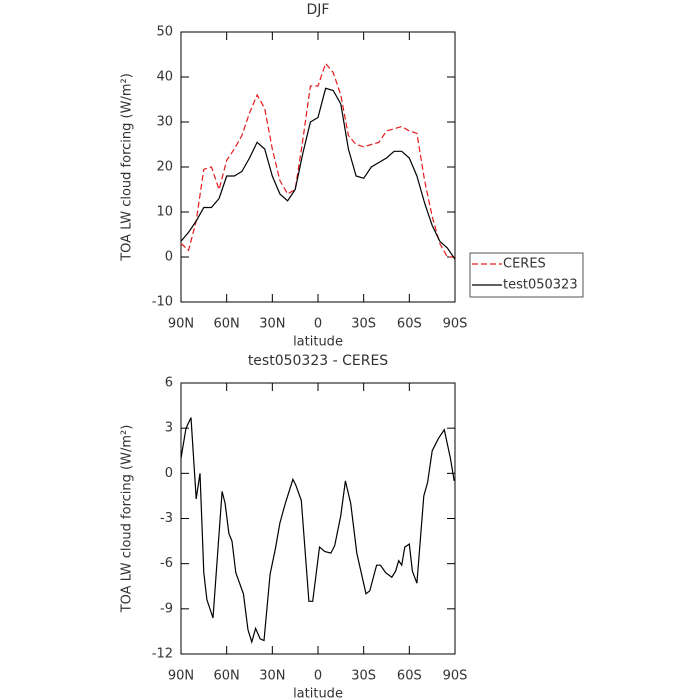 The height and width of the screenshot is (700, 700). Describe the element at coordinates (164, 122) in the screenshot. I see `y-tick-label: 30` at that location.